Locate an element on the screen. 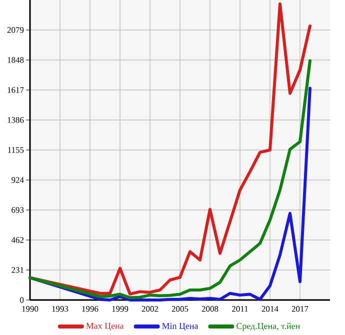 This screenshot has width=345, height=335. y-tick-label: 693 is located at coordinates (18, 210).